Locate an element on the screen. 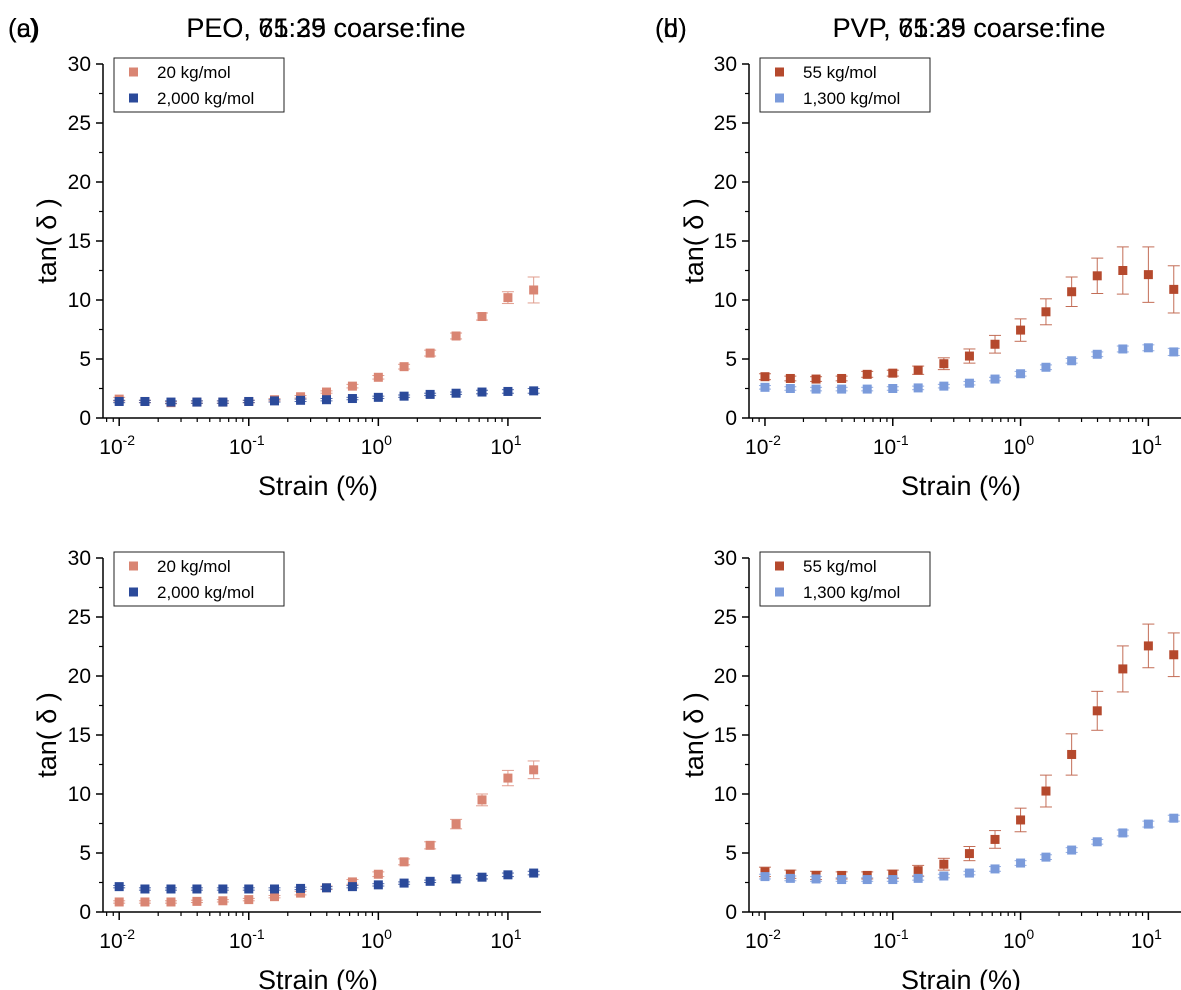 This screenshot has height=990, width=1181. y-tick-label: 0 is located at coordinates (85, 418).